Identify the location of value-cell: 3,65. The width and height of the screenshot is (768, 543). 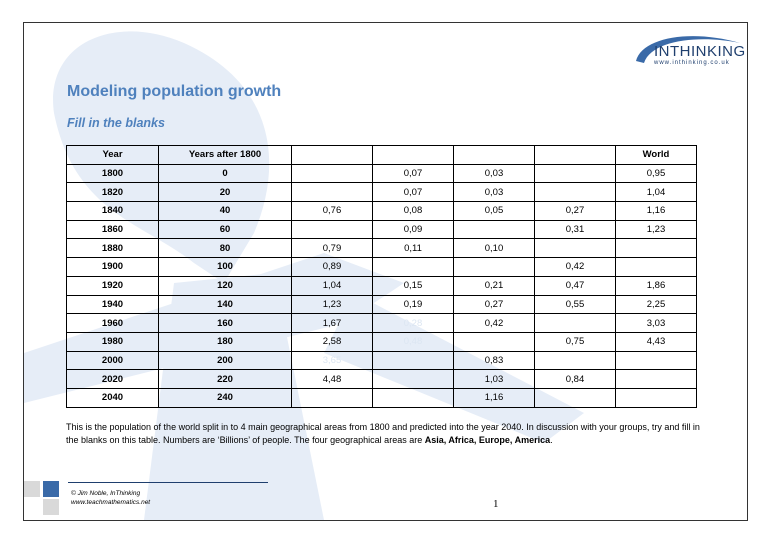
(332, 360).